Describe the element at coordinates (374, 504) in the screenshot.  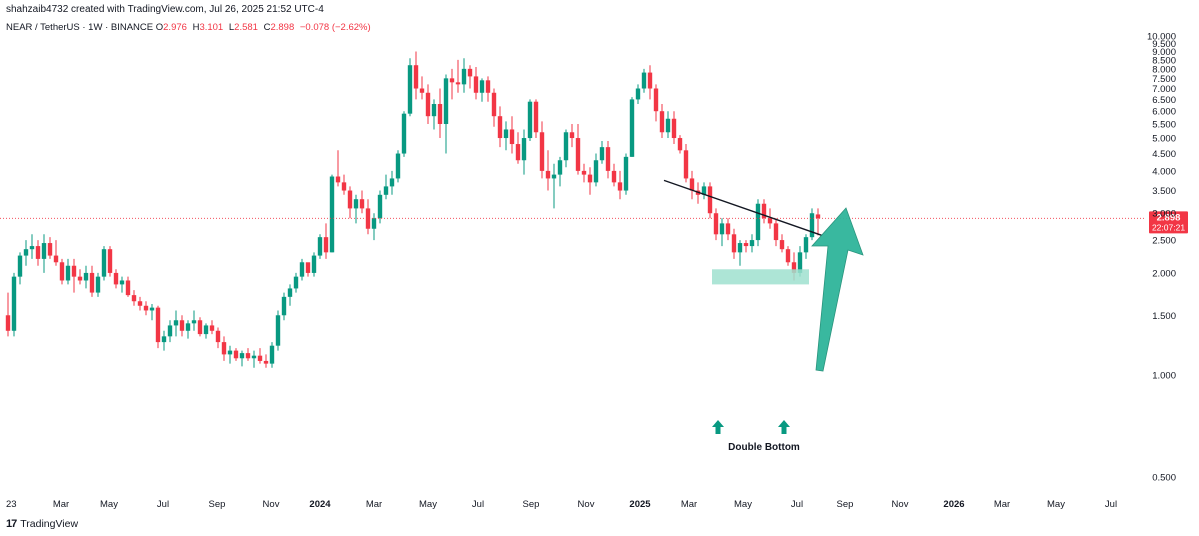
I see `time-tick-label: Mar` at that location.